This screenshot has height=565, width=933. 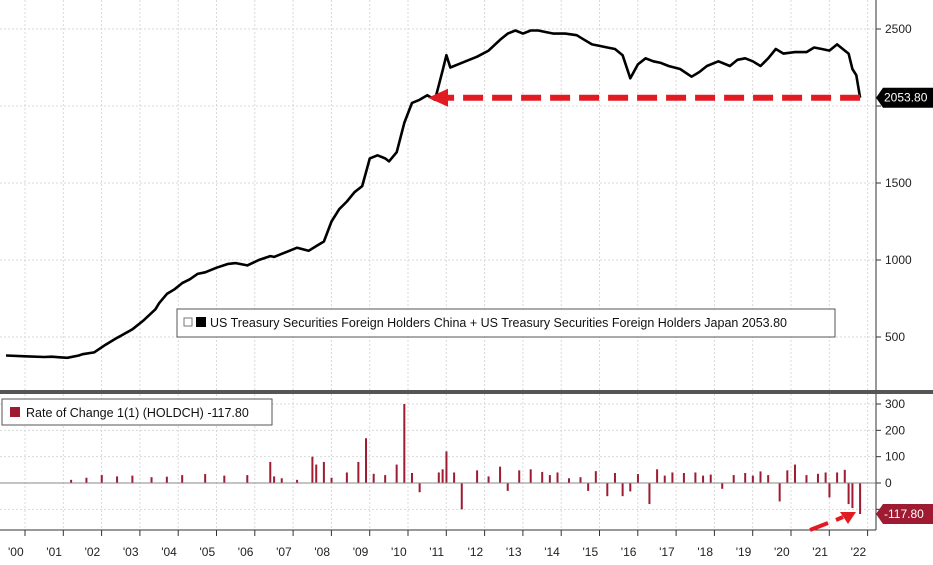 I want to click on annotation-arrowhead-bottom, so click(x=848, y=518).